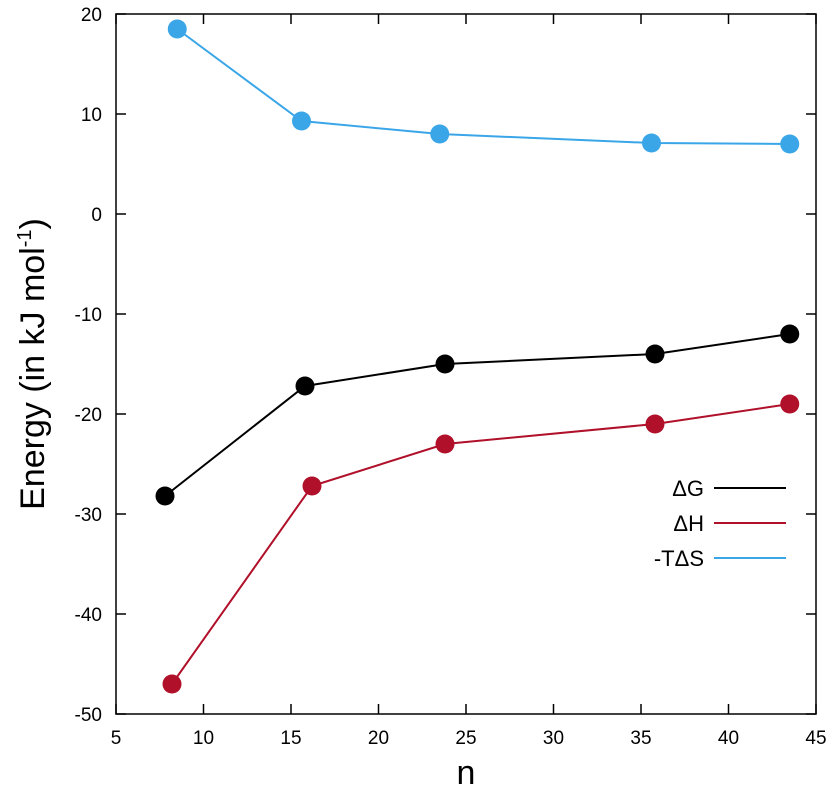 The width and height of the screenshot is (832, 803). What do you see at coordinates (33, 378) in the screenshot?
I see `y-axis-title-main: Energy (in kJ mol` at bounding box center [33, 378].